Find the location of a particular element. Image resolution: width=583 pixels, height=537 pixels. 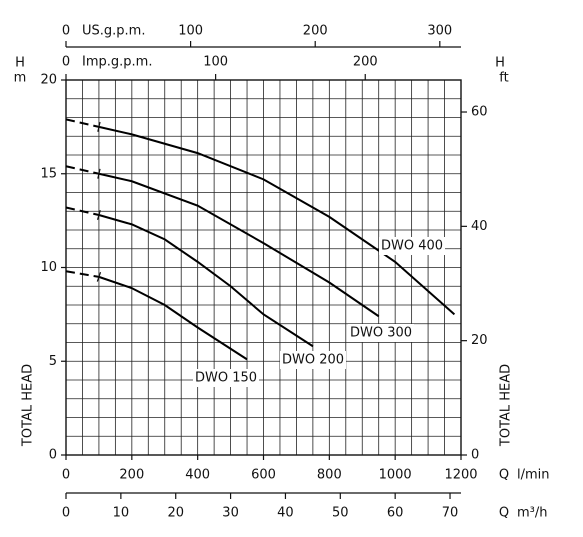

y-unit: m is located at coordinates (20, 78).